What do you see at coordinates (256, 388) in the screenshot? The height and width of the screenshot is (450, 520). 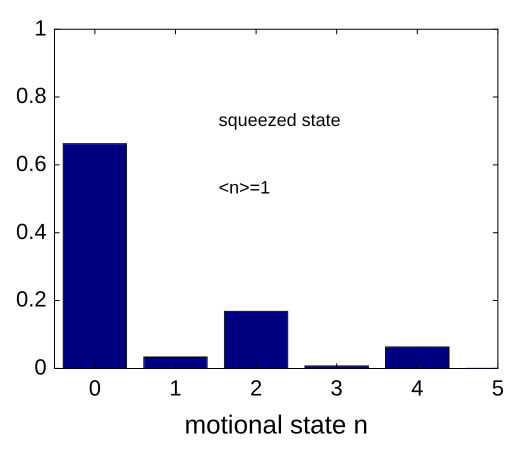 I see `x-tick-label: 2` at bounding box center [256, 388].